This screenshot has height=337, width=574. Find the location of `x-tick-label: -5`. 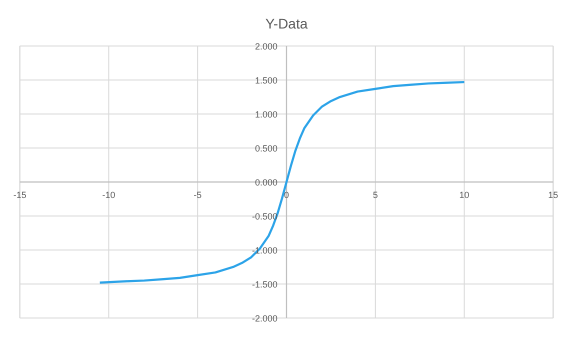

x-tick-label: -5 is located at coordinates (198, 195).